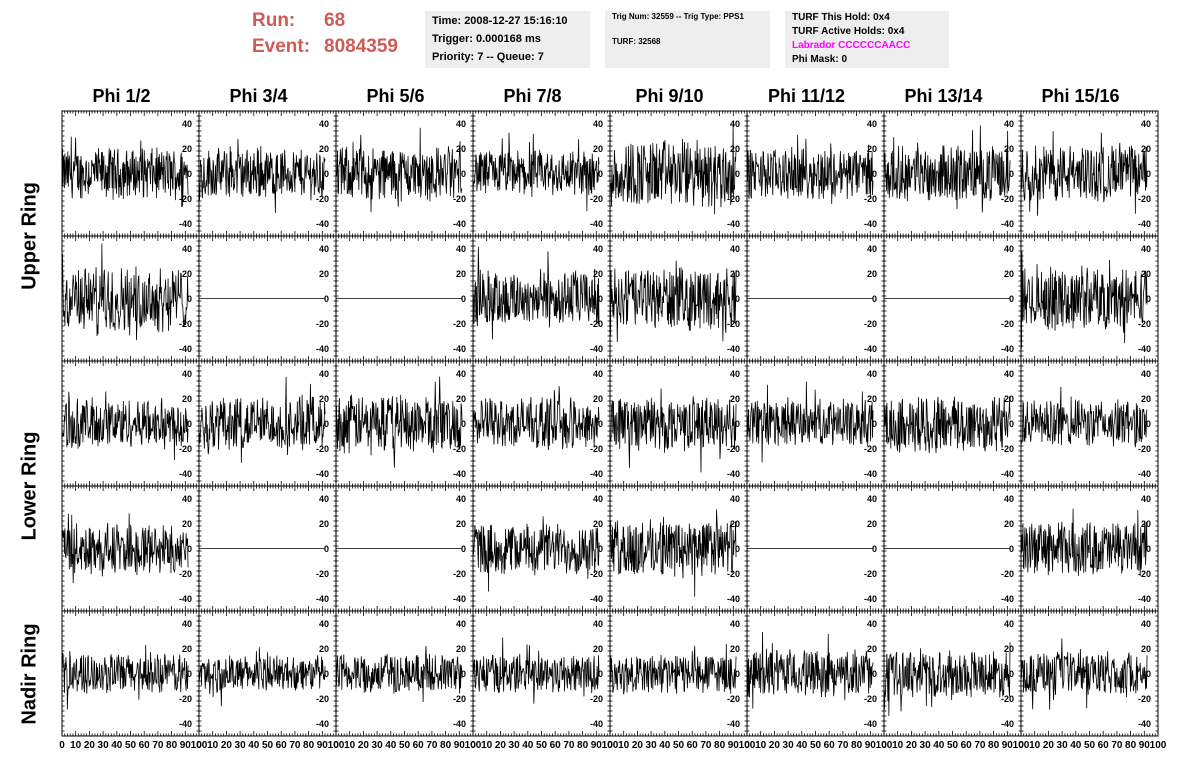 Image resolution: width=1196 pixels, height=772 pixels. I want to click on event-row: Event: 8084359, so click(334, 47).